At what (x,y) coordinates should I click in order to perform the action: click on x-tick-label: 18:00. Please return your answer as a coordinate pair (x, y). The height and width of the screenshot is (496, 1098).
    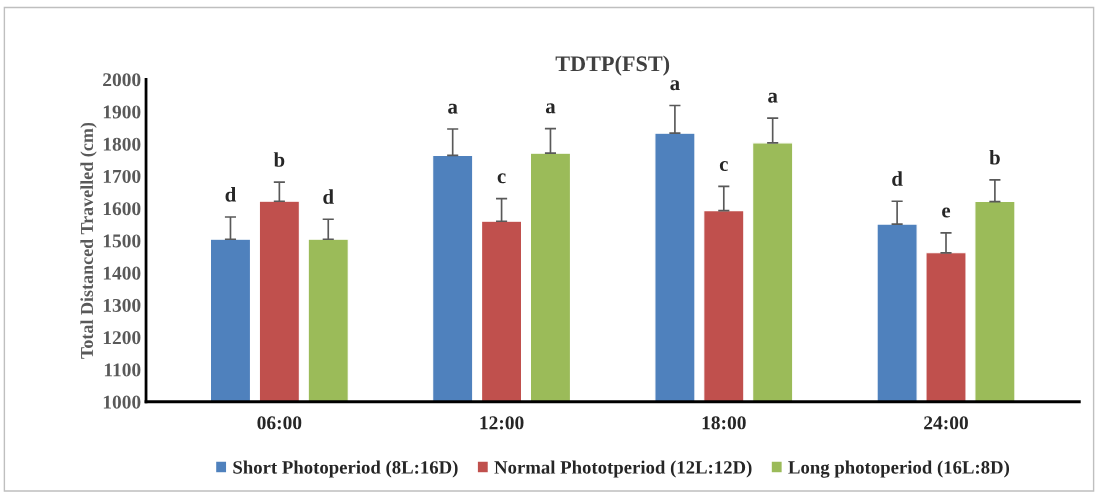
    Looking at the image, I should click on (724, 423).